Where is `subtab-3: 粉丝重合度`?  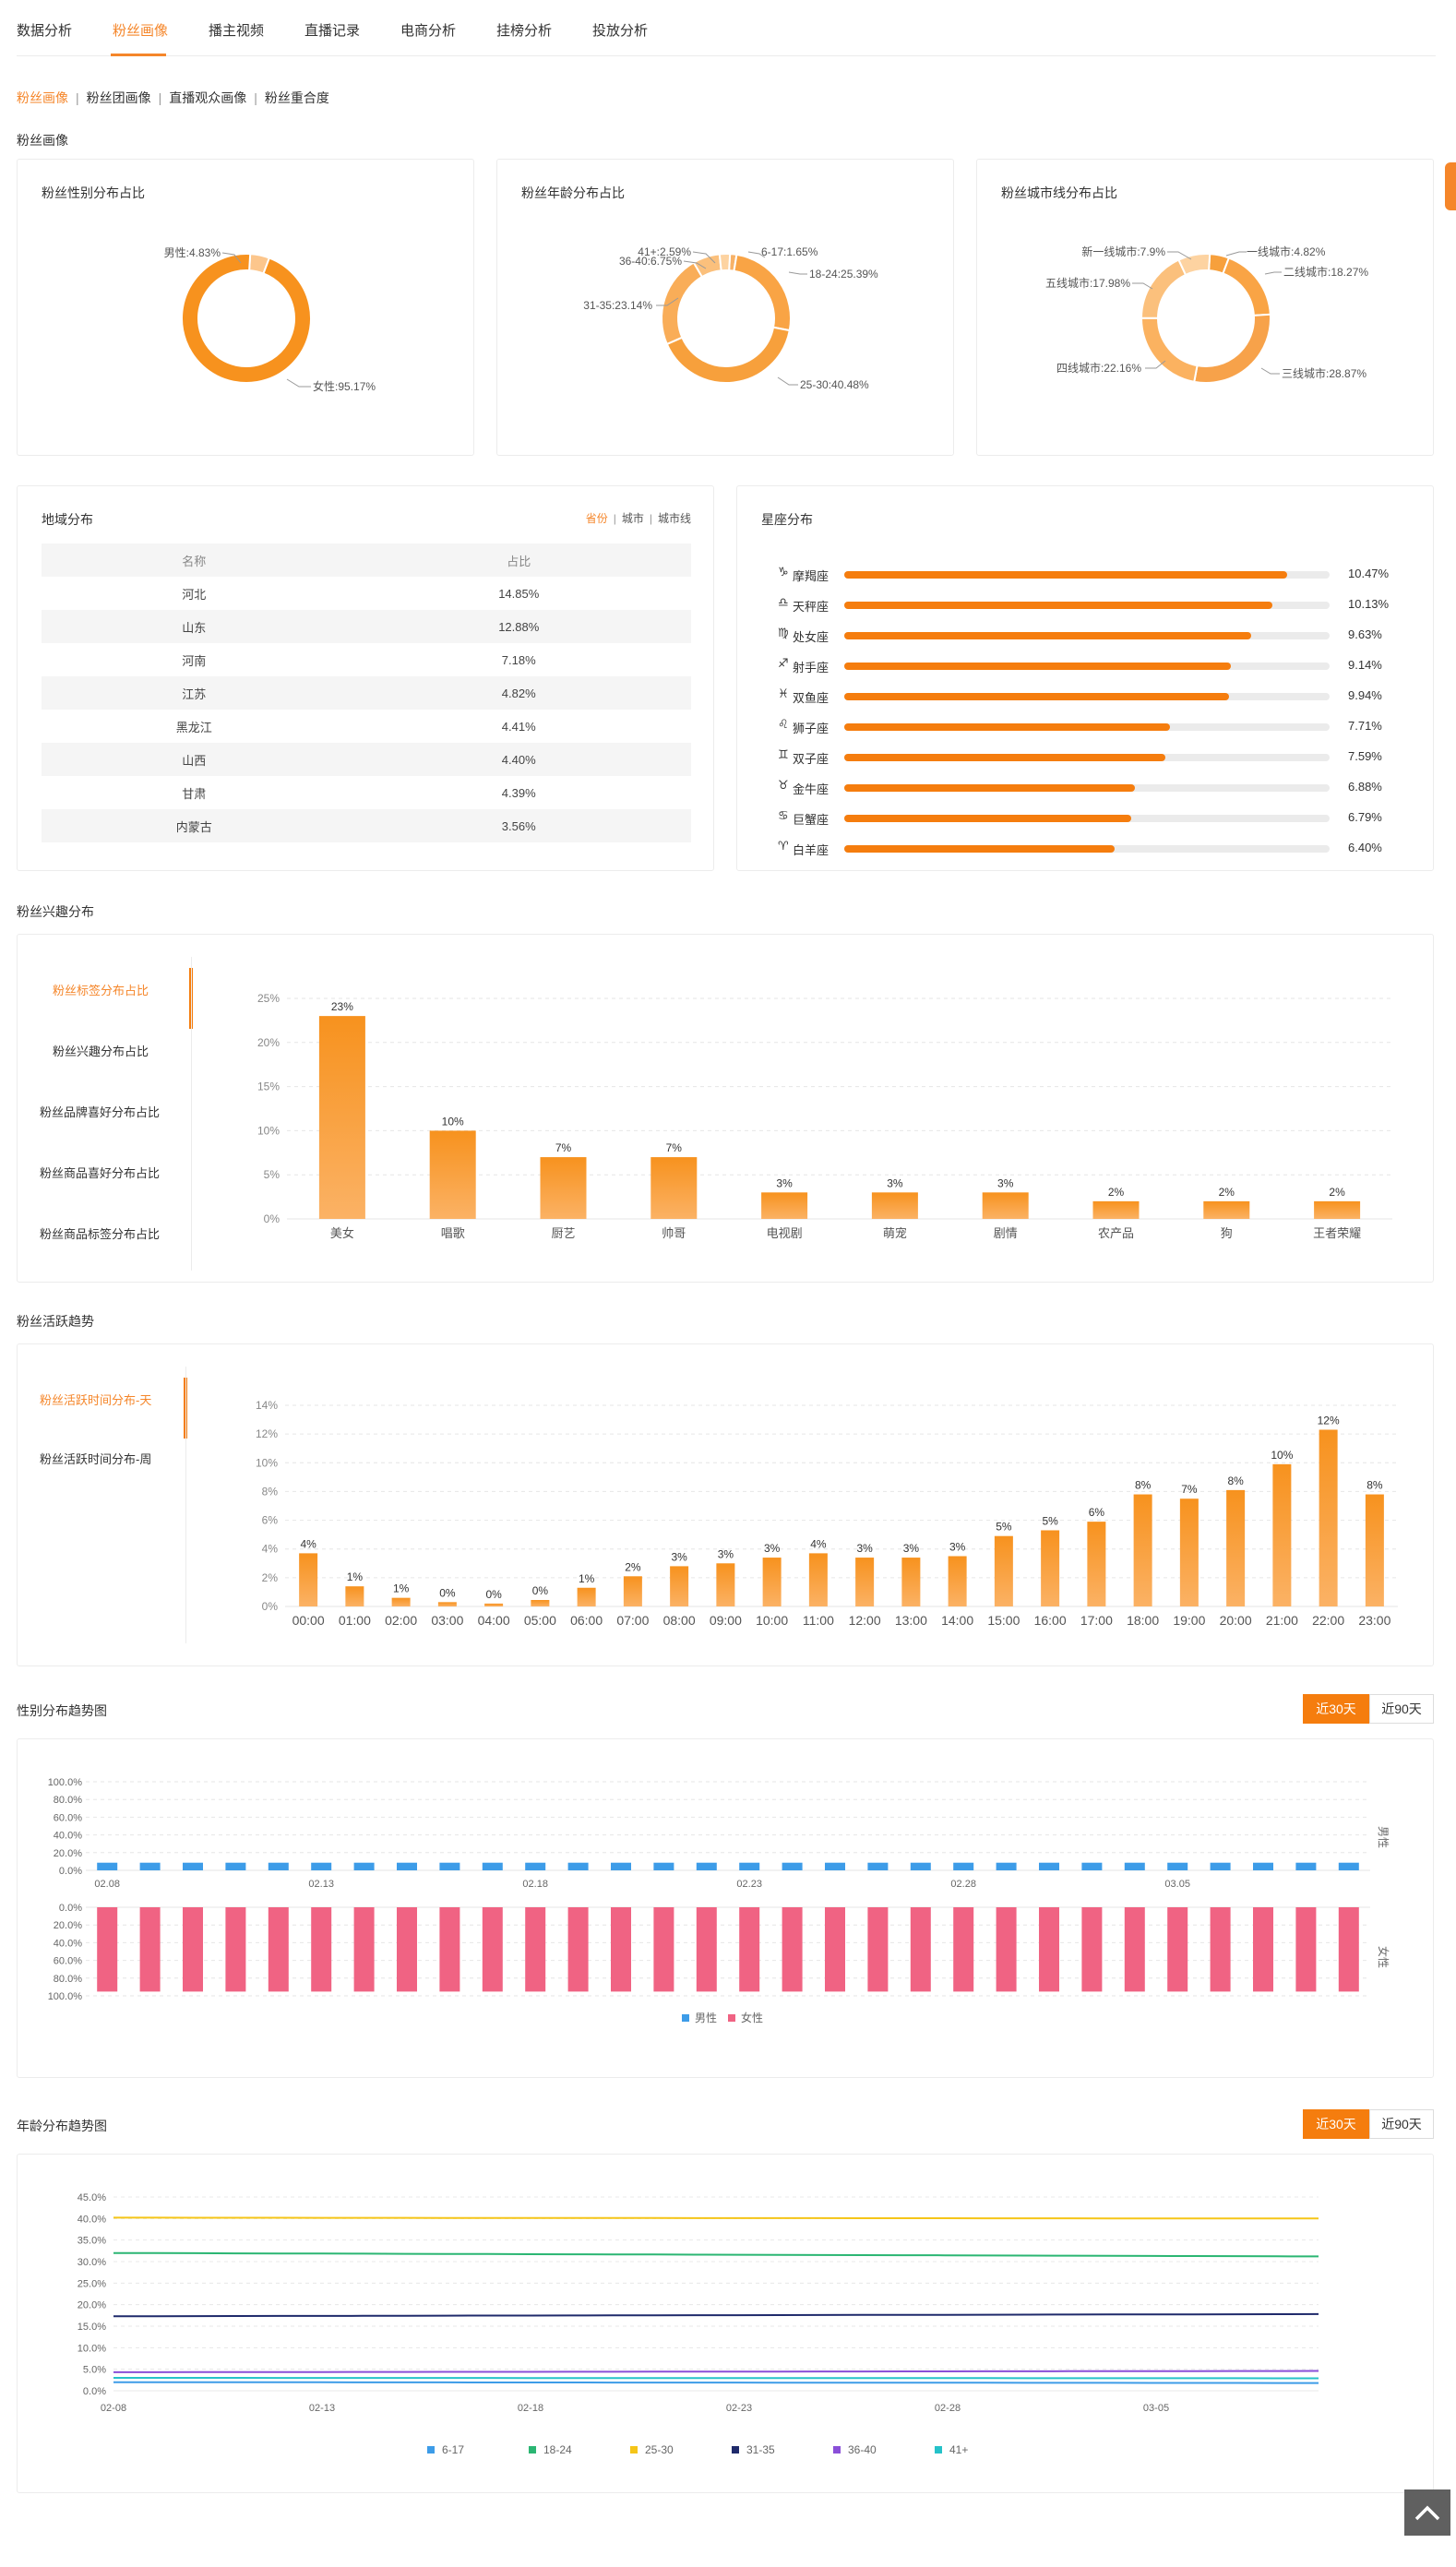 subtab-3: 粉丝重合度 is located at coordinates (296, 97).